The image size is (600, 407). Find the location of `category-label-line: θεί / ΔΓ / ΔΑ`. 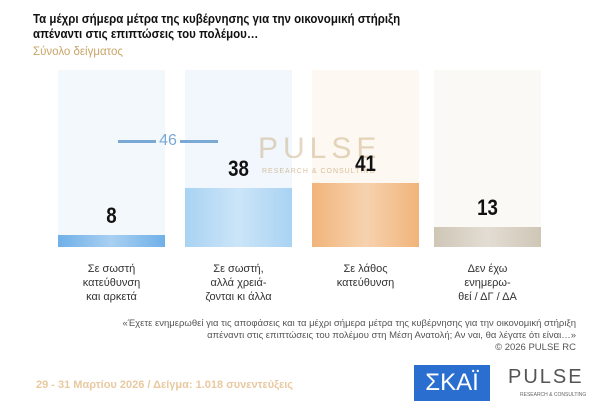

category-label-line: θεί / ΔΓ / ΔΑ is located at coordinates (487, 297).